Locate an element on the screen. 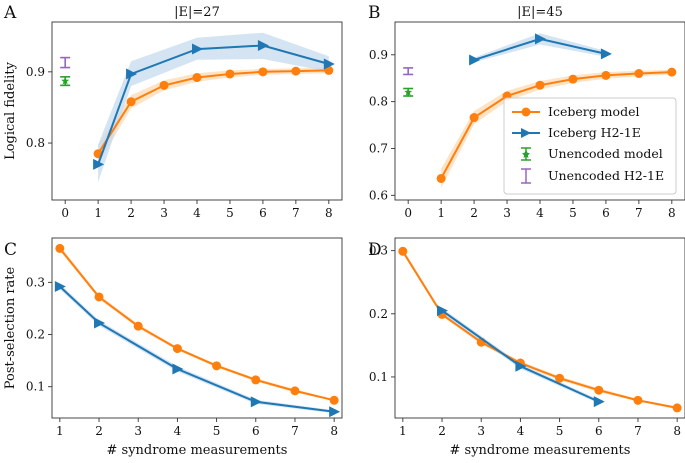 Image resolution: width=685 pixels, height=463 pixels. legend-marker-star is located at coordinates (526, 154).